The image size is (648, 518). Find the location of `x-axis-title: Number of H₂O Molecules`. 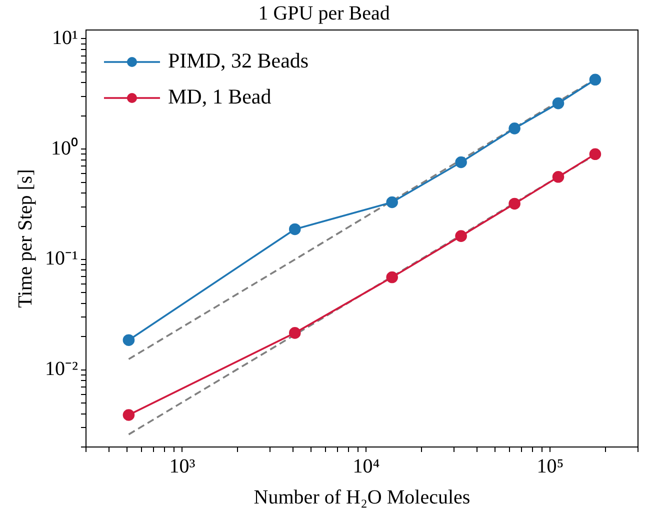

x-axis-title: Number of H₂O Molecules is located at coordinates (362, 497).